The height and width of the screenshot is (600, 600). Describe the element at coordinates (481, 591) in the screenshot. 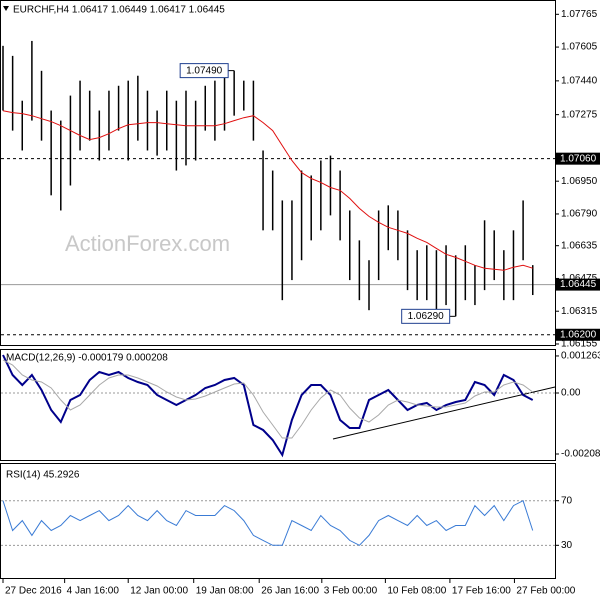

I see `x-tick-label: 17 Feb 16:00` at that location.